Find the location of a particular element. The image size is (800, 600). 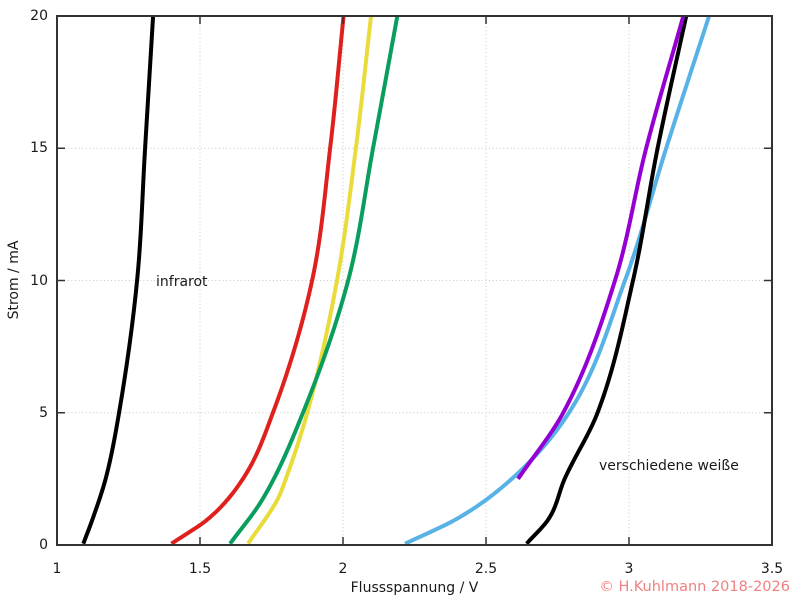

annotation-infrarot: infrarot is located at coordinates (182, 282).